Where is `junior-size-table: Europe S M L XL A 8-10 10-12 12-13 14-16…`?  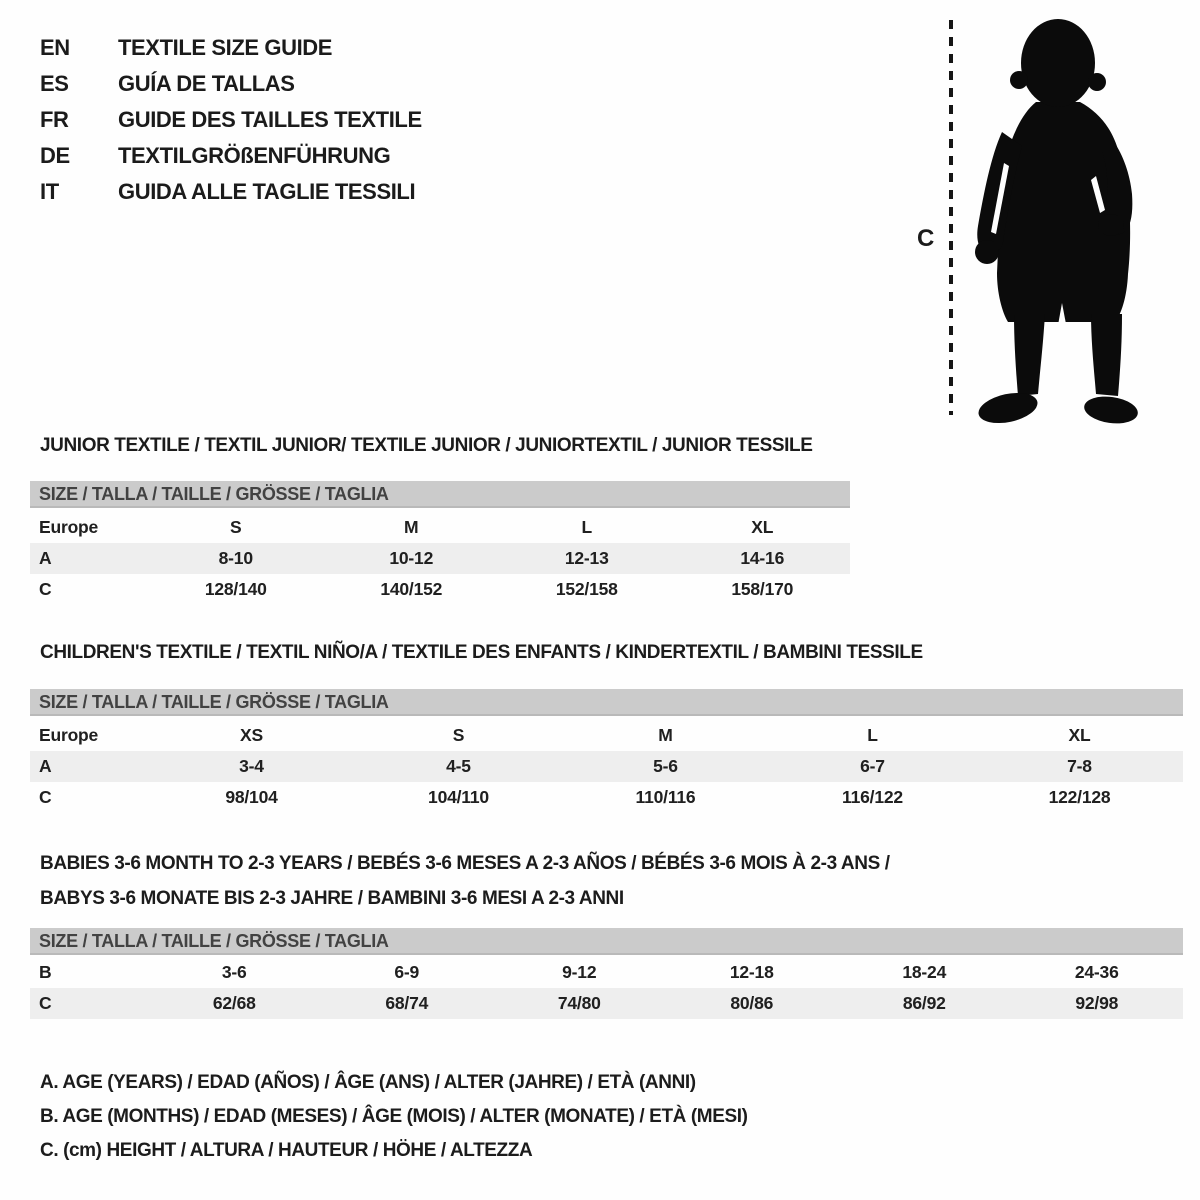 junior-size-table: Europe S M L XL A 8-10 10-12 12-13 14-16… is located at coordinates (440, 558).